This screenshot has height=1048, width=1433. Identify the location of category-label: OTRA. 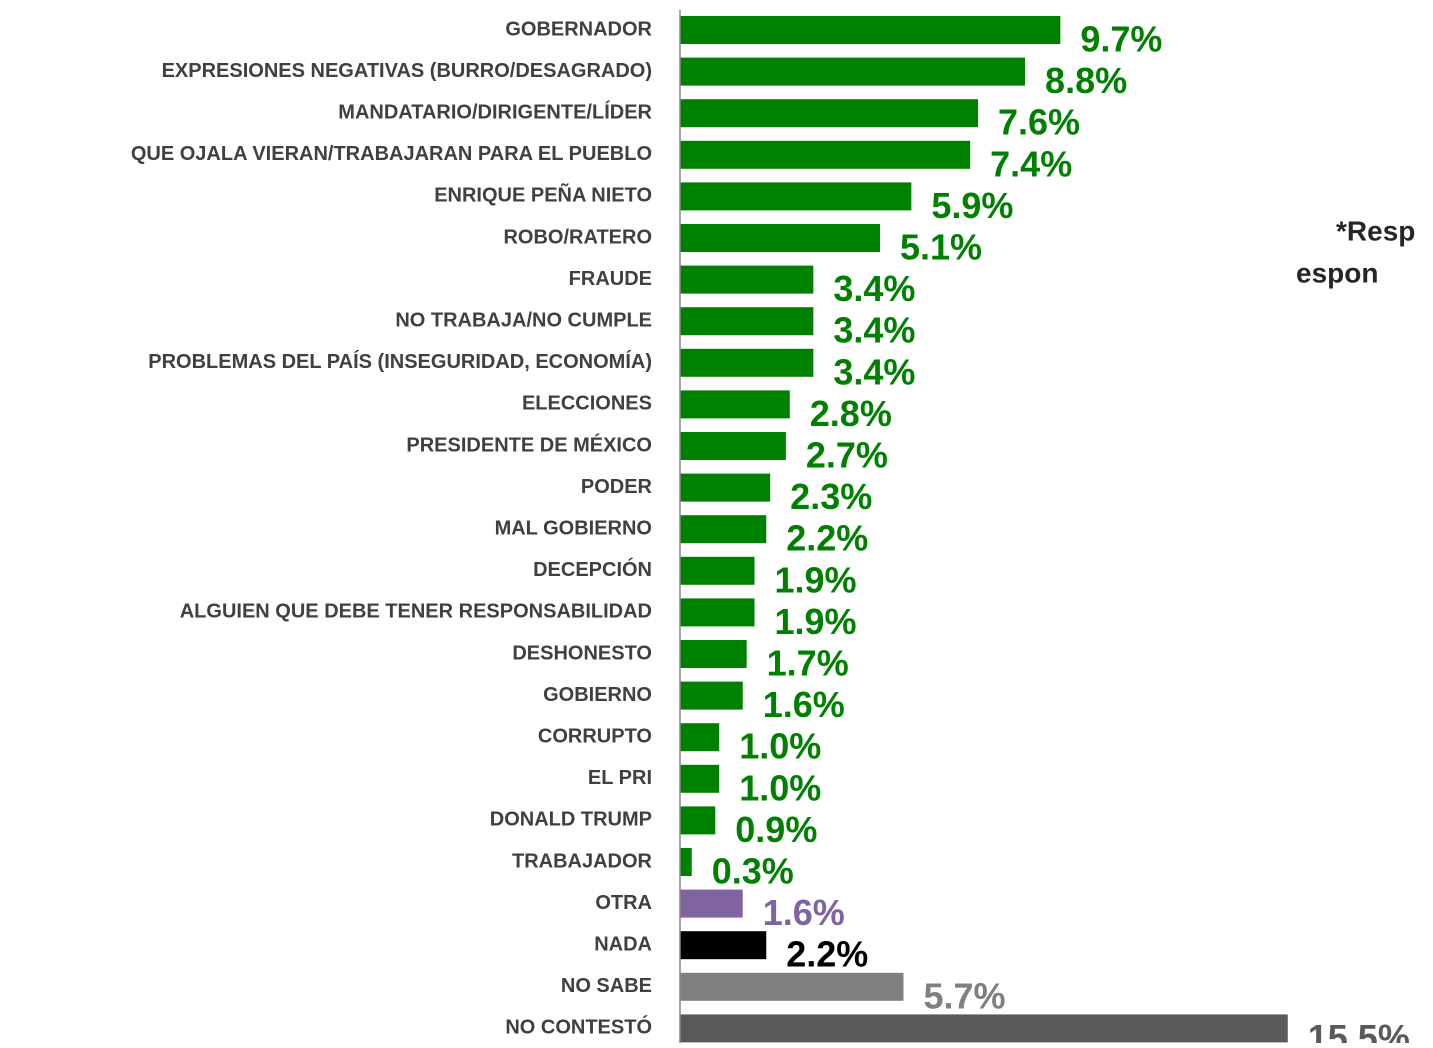
(623, 903).